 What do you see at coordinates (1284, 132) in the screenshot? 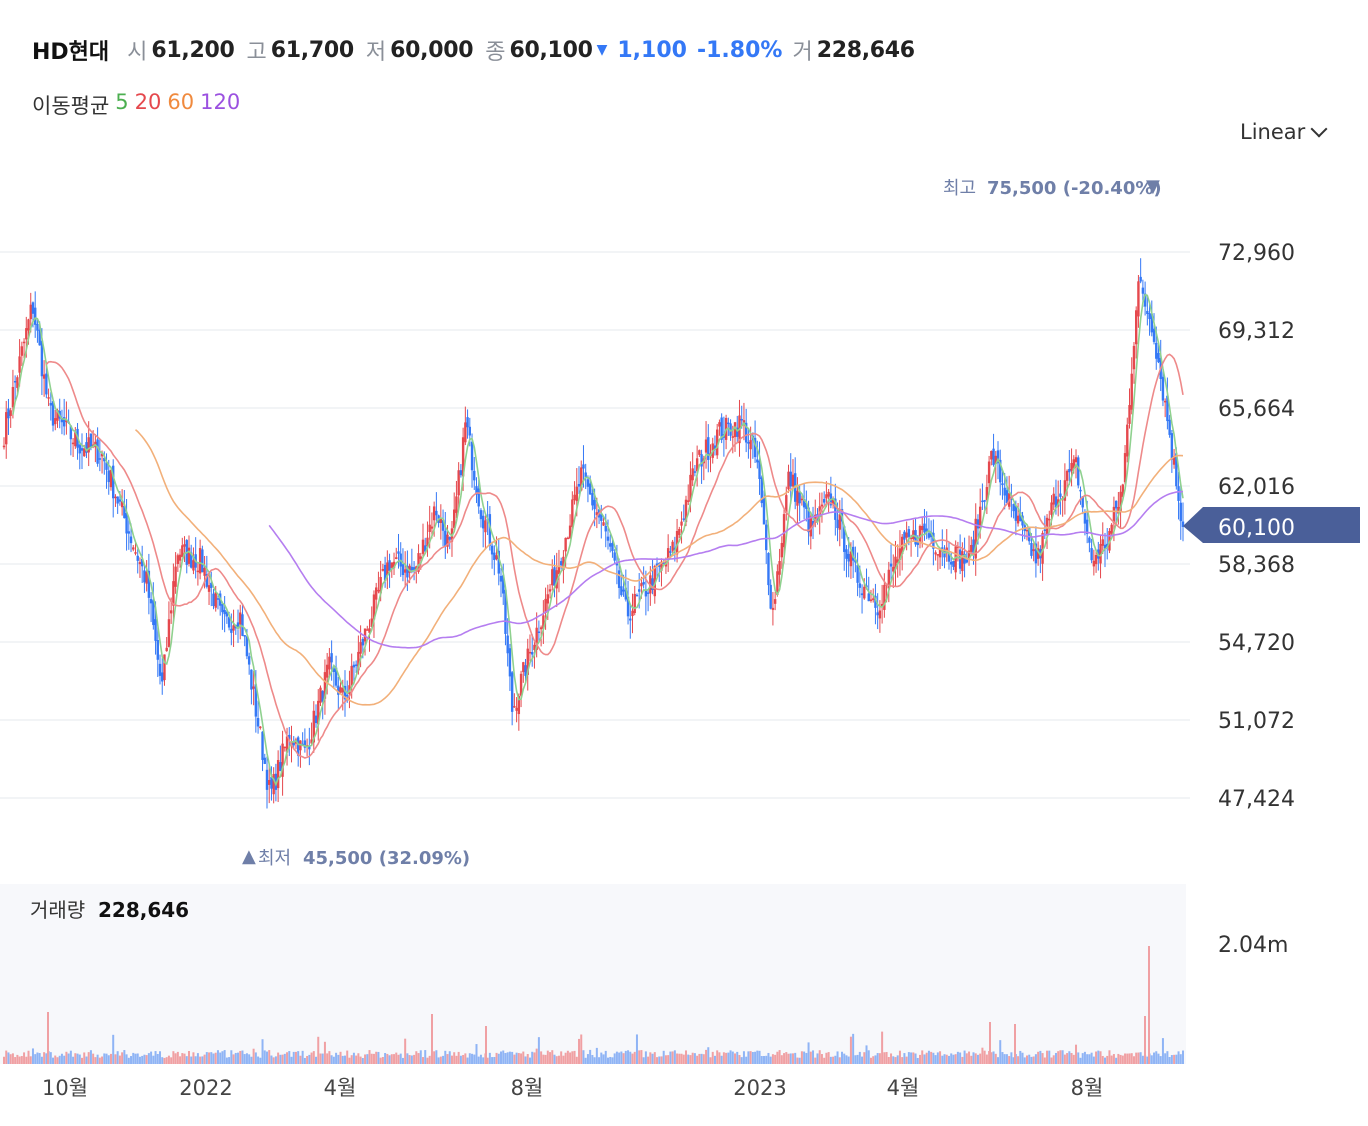
I see `scale-dropdown: Linear` at bounding box center [1284, 132].